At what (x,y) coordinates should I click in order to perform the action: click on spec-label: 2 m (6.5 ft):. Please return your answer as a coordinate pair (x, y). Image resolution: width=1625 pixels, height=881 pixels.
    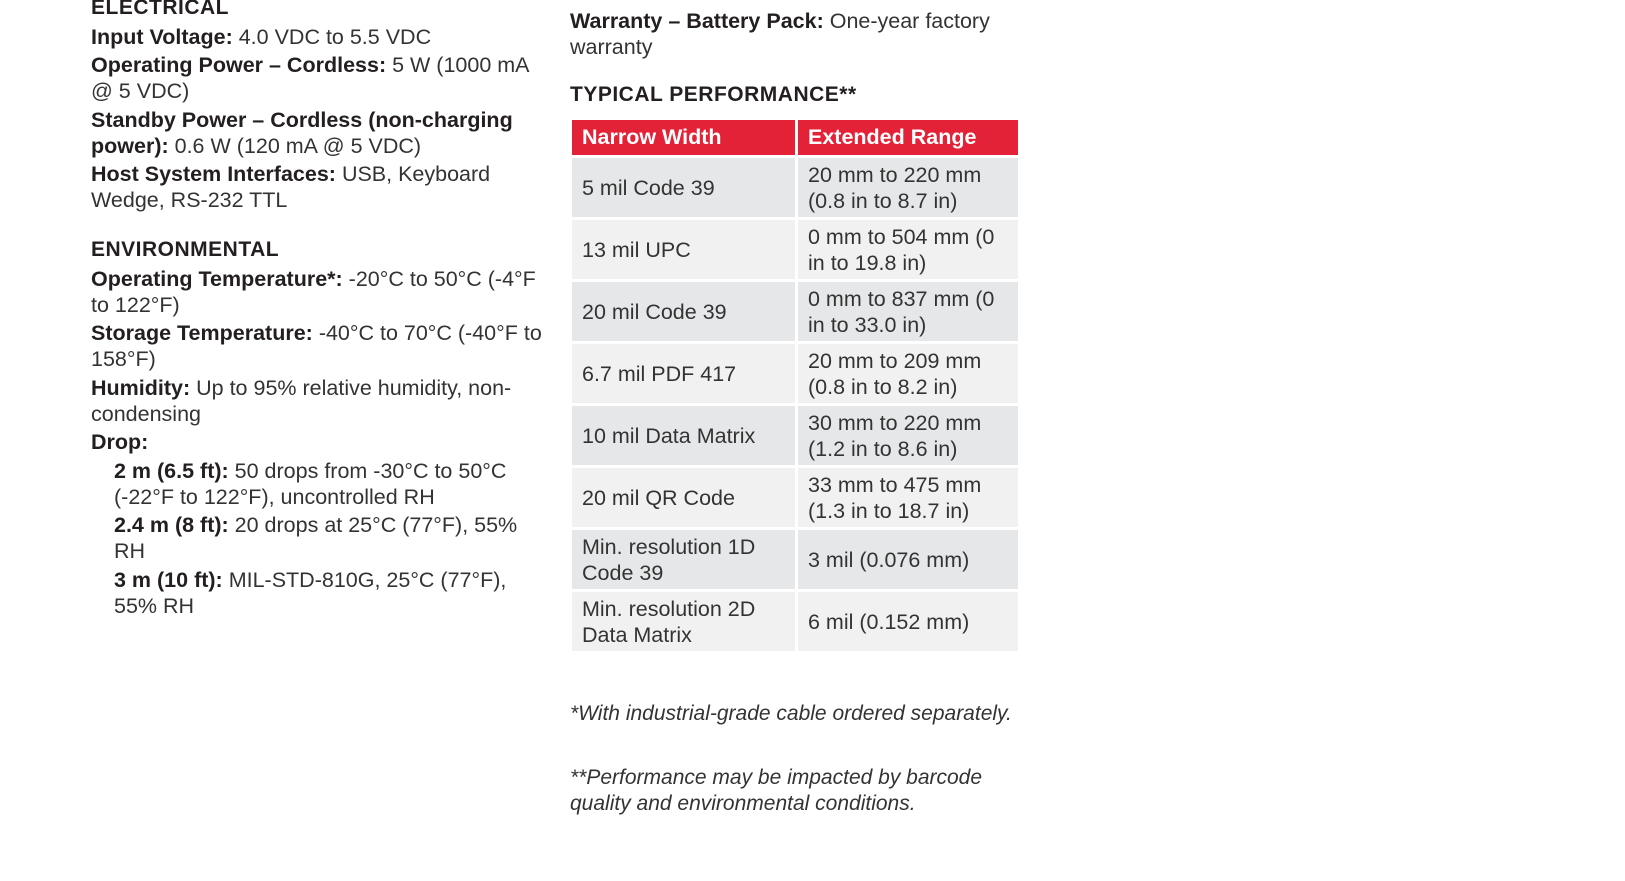
    Looking at the image, I should click on (171, 470).